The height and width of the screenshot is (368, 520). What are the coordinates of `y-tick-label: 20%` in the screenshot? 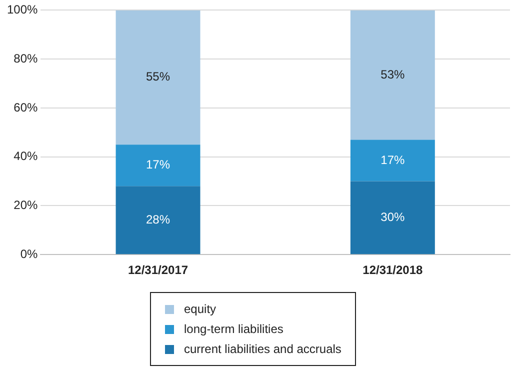 It's located at (26, 205).